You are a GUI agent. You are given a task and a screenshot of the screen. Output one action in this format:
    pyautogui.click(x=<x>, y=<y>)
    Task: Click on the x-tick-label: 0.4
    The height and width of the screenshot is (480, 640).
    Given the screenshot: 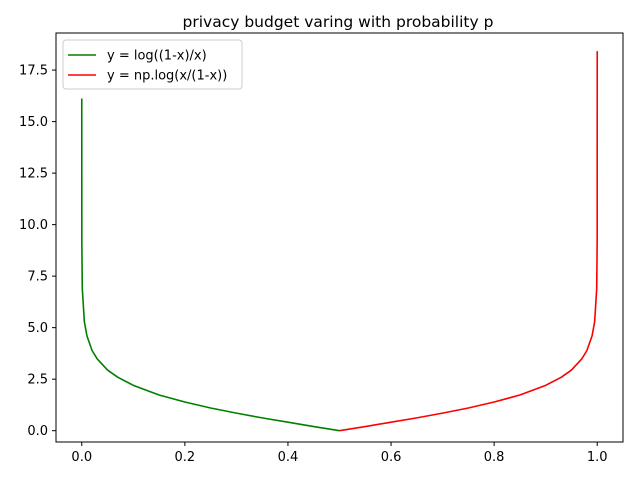 What is the action you would take?
    pyautogui.click(x=288, y=457)
    